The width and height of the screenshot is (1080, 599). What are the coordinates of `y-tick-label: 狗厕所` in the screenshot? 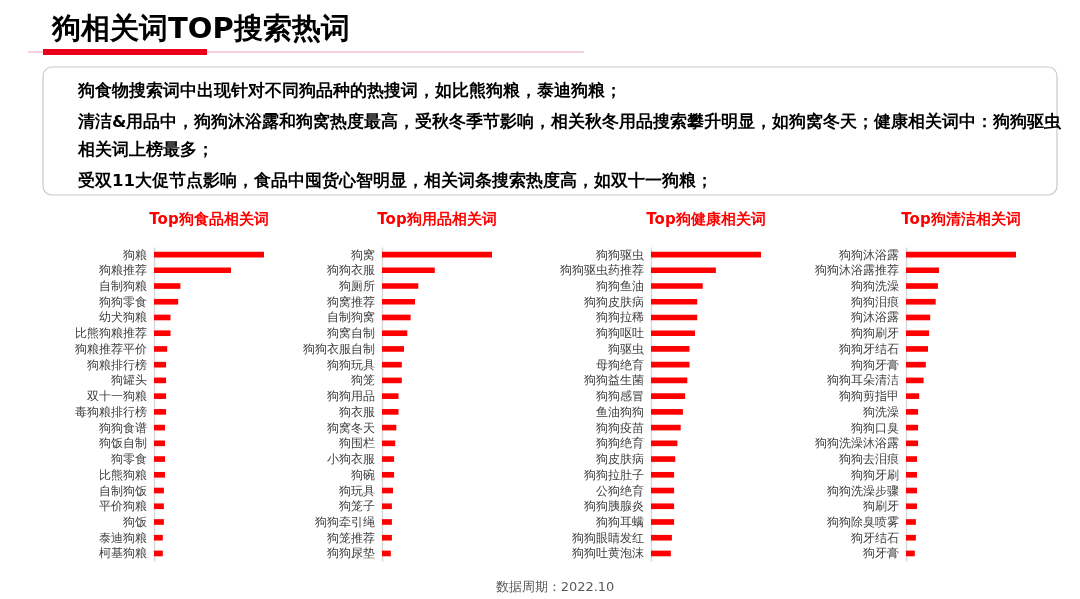 It's located at (356, 286).